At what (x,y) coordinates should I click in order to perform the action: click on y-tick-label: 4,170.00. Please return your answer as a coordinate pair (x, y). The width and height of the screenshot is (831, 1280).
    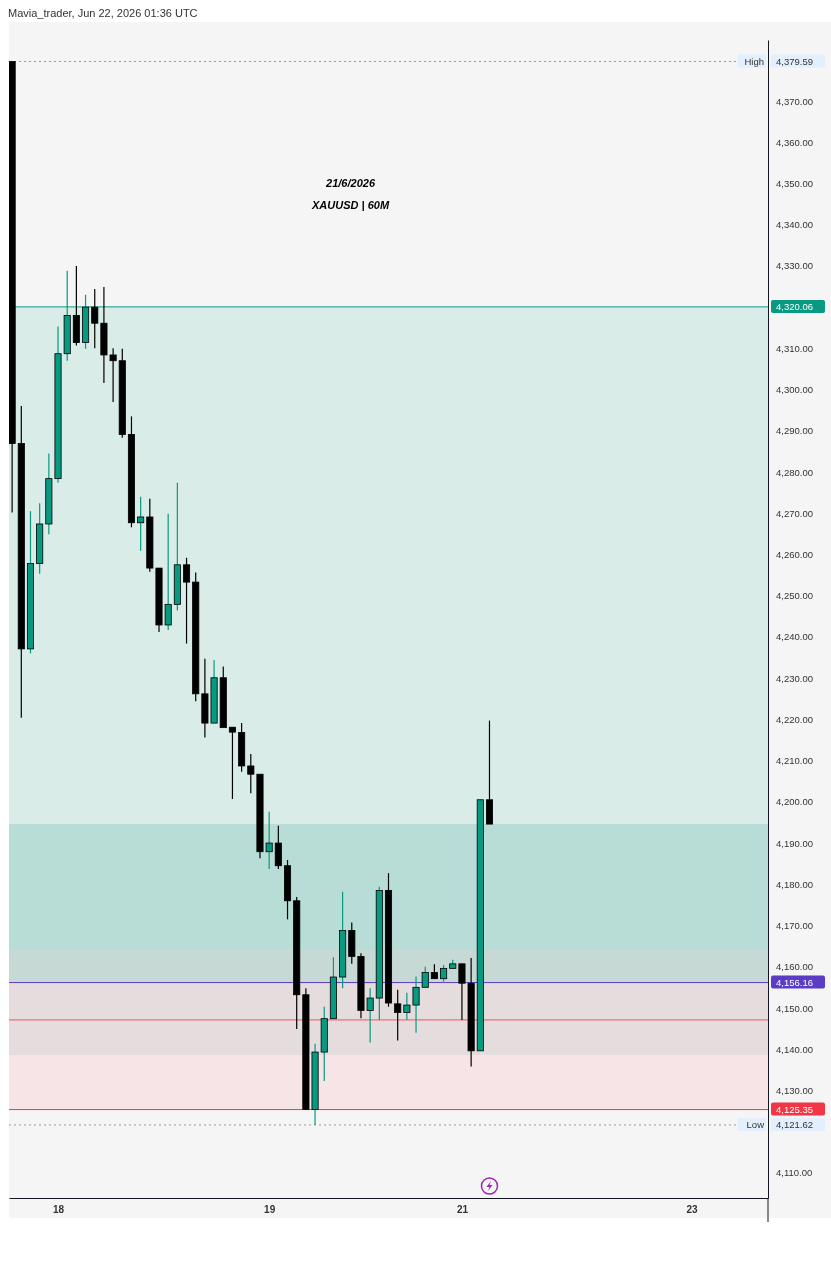
    Looking at the image, I should click on (794, 926).